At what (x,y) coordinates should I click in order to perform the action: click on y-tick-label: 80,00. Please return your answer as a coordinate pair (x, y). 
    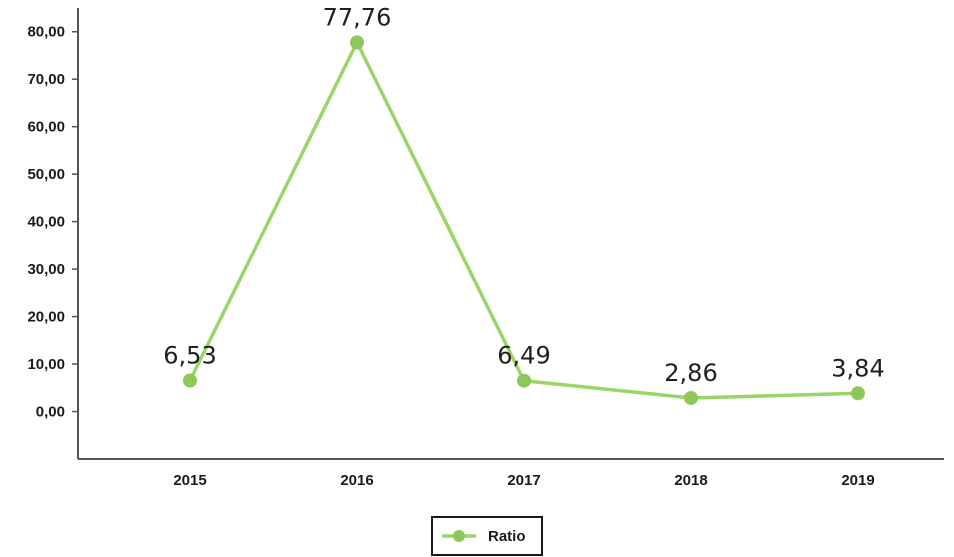
    Looking at the image, I should click on (46, 32).